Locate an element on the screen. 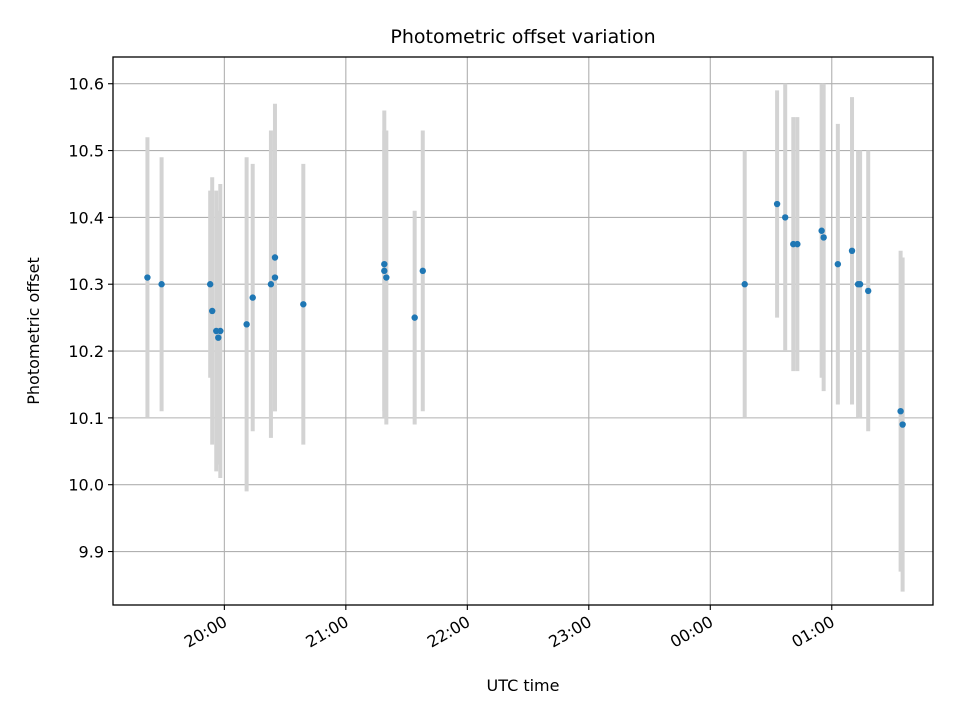  y-axis: 9.9 10.0 10.1 10.2 10.3 10.4 10.5 10.6 is located at coordinates (90, 318).